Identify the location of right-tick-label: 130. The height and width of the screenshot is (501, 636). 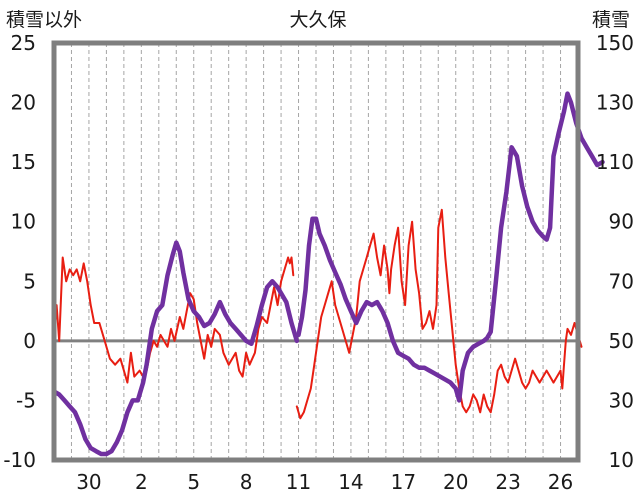
(615, 103).